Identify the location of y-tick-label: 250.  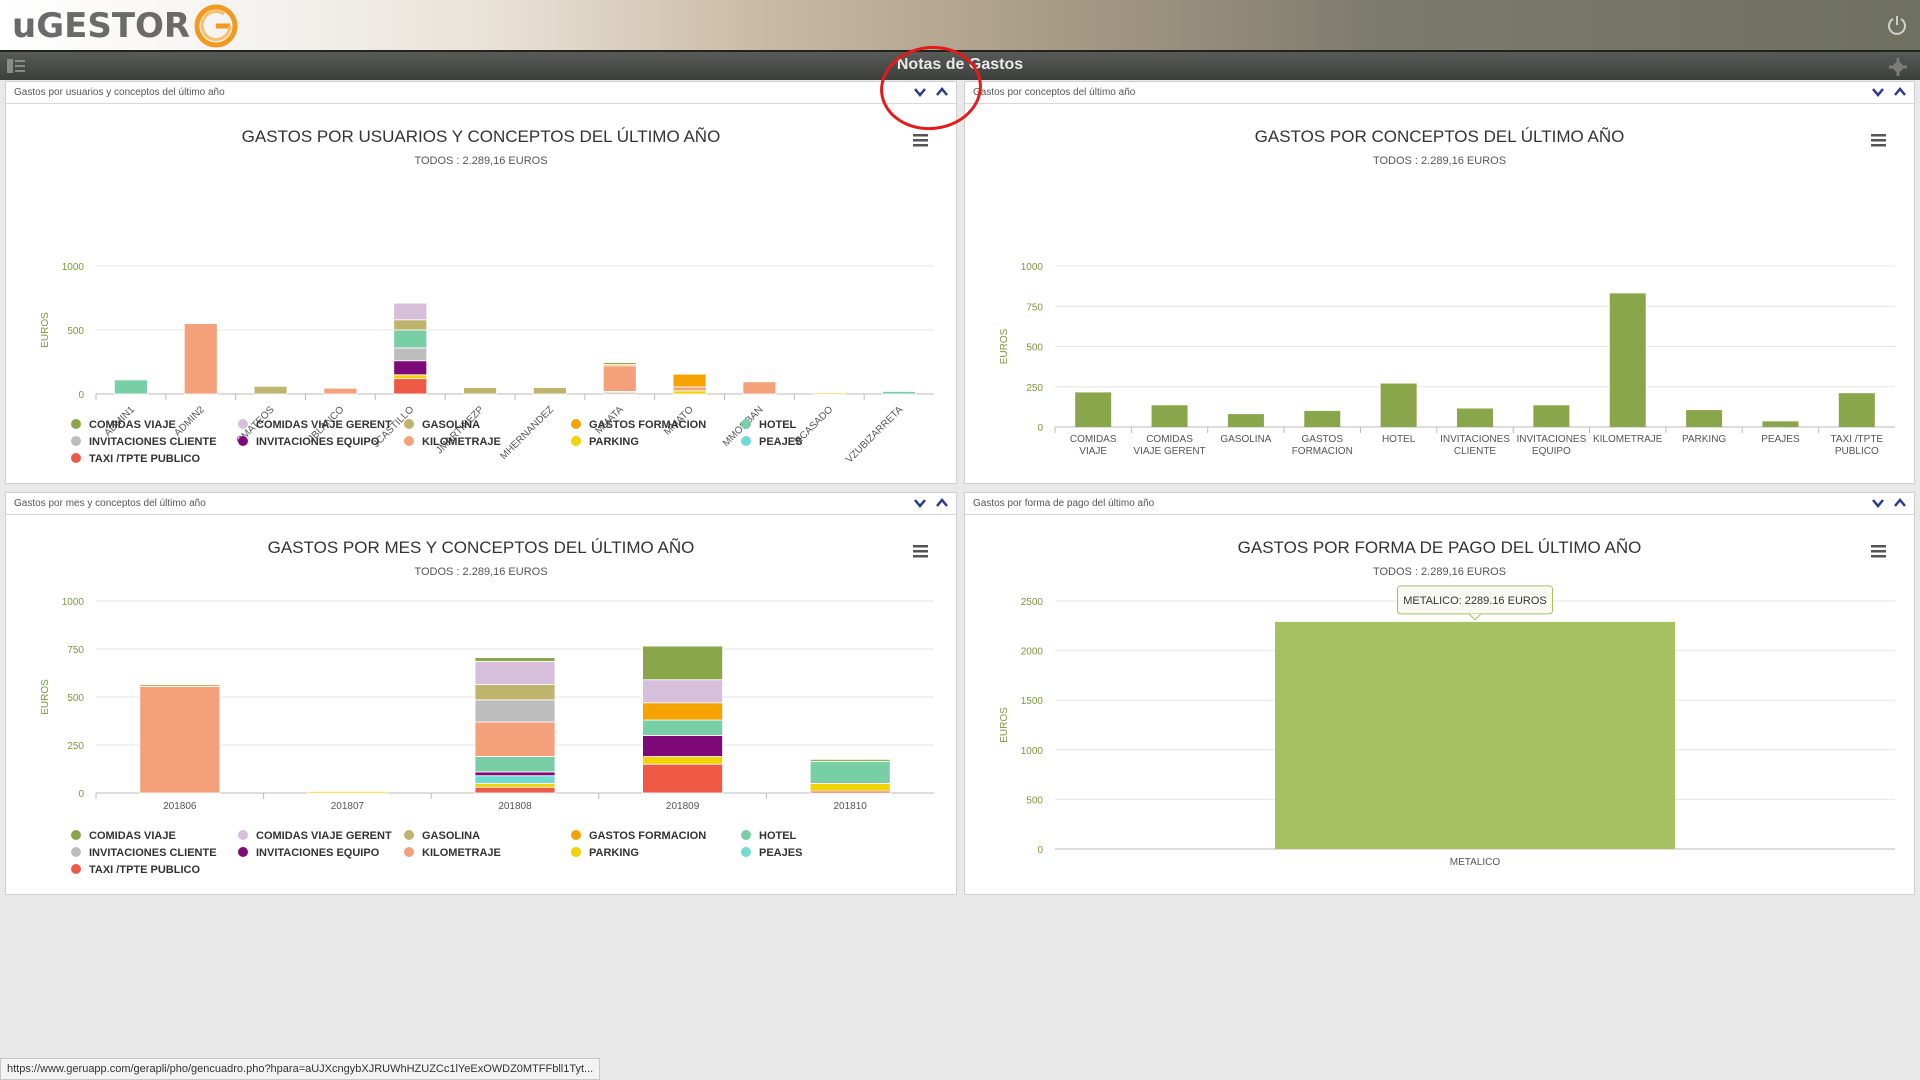
(1034, 388).